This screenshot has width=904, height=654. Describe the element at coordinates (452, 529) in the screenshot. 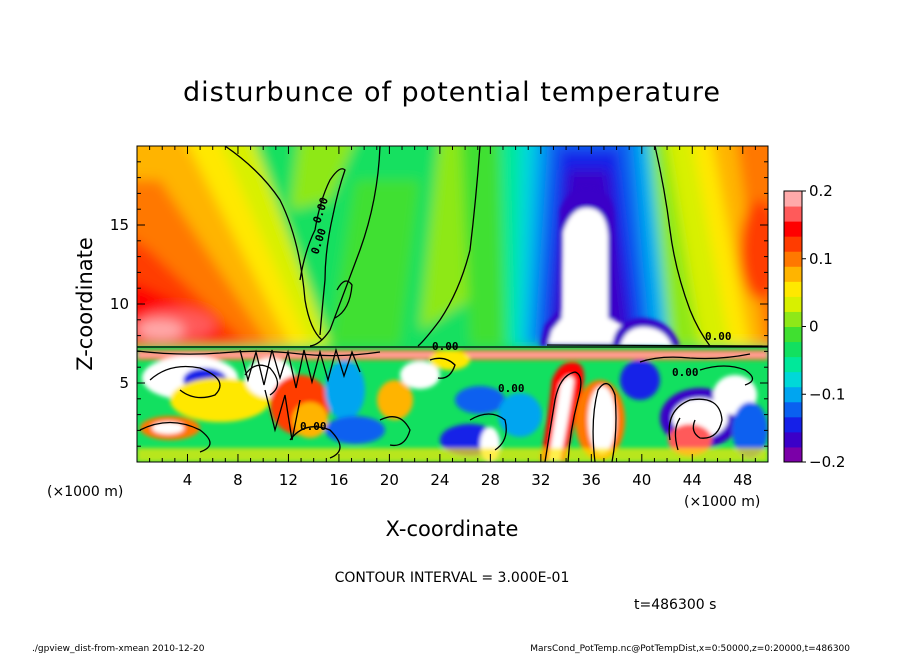

I see `x-axis-label: X-coordinate` at that location.